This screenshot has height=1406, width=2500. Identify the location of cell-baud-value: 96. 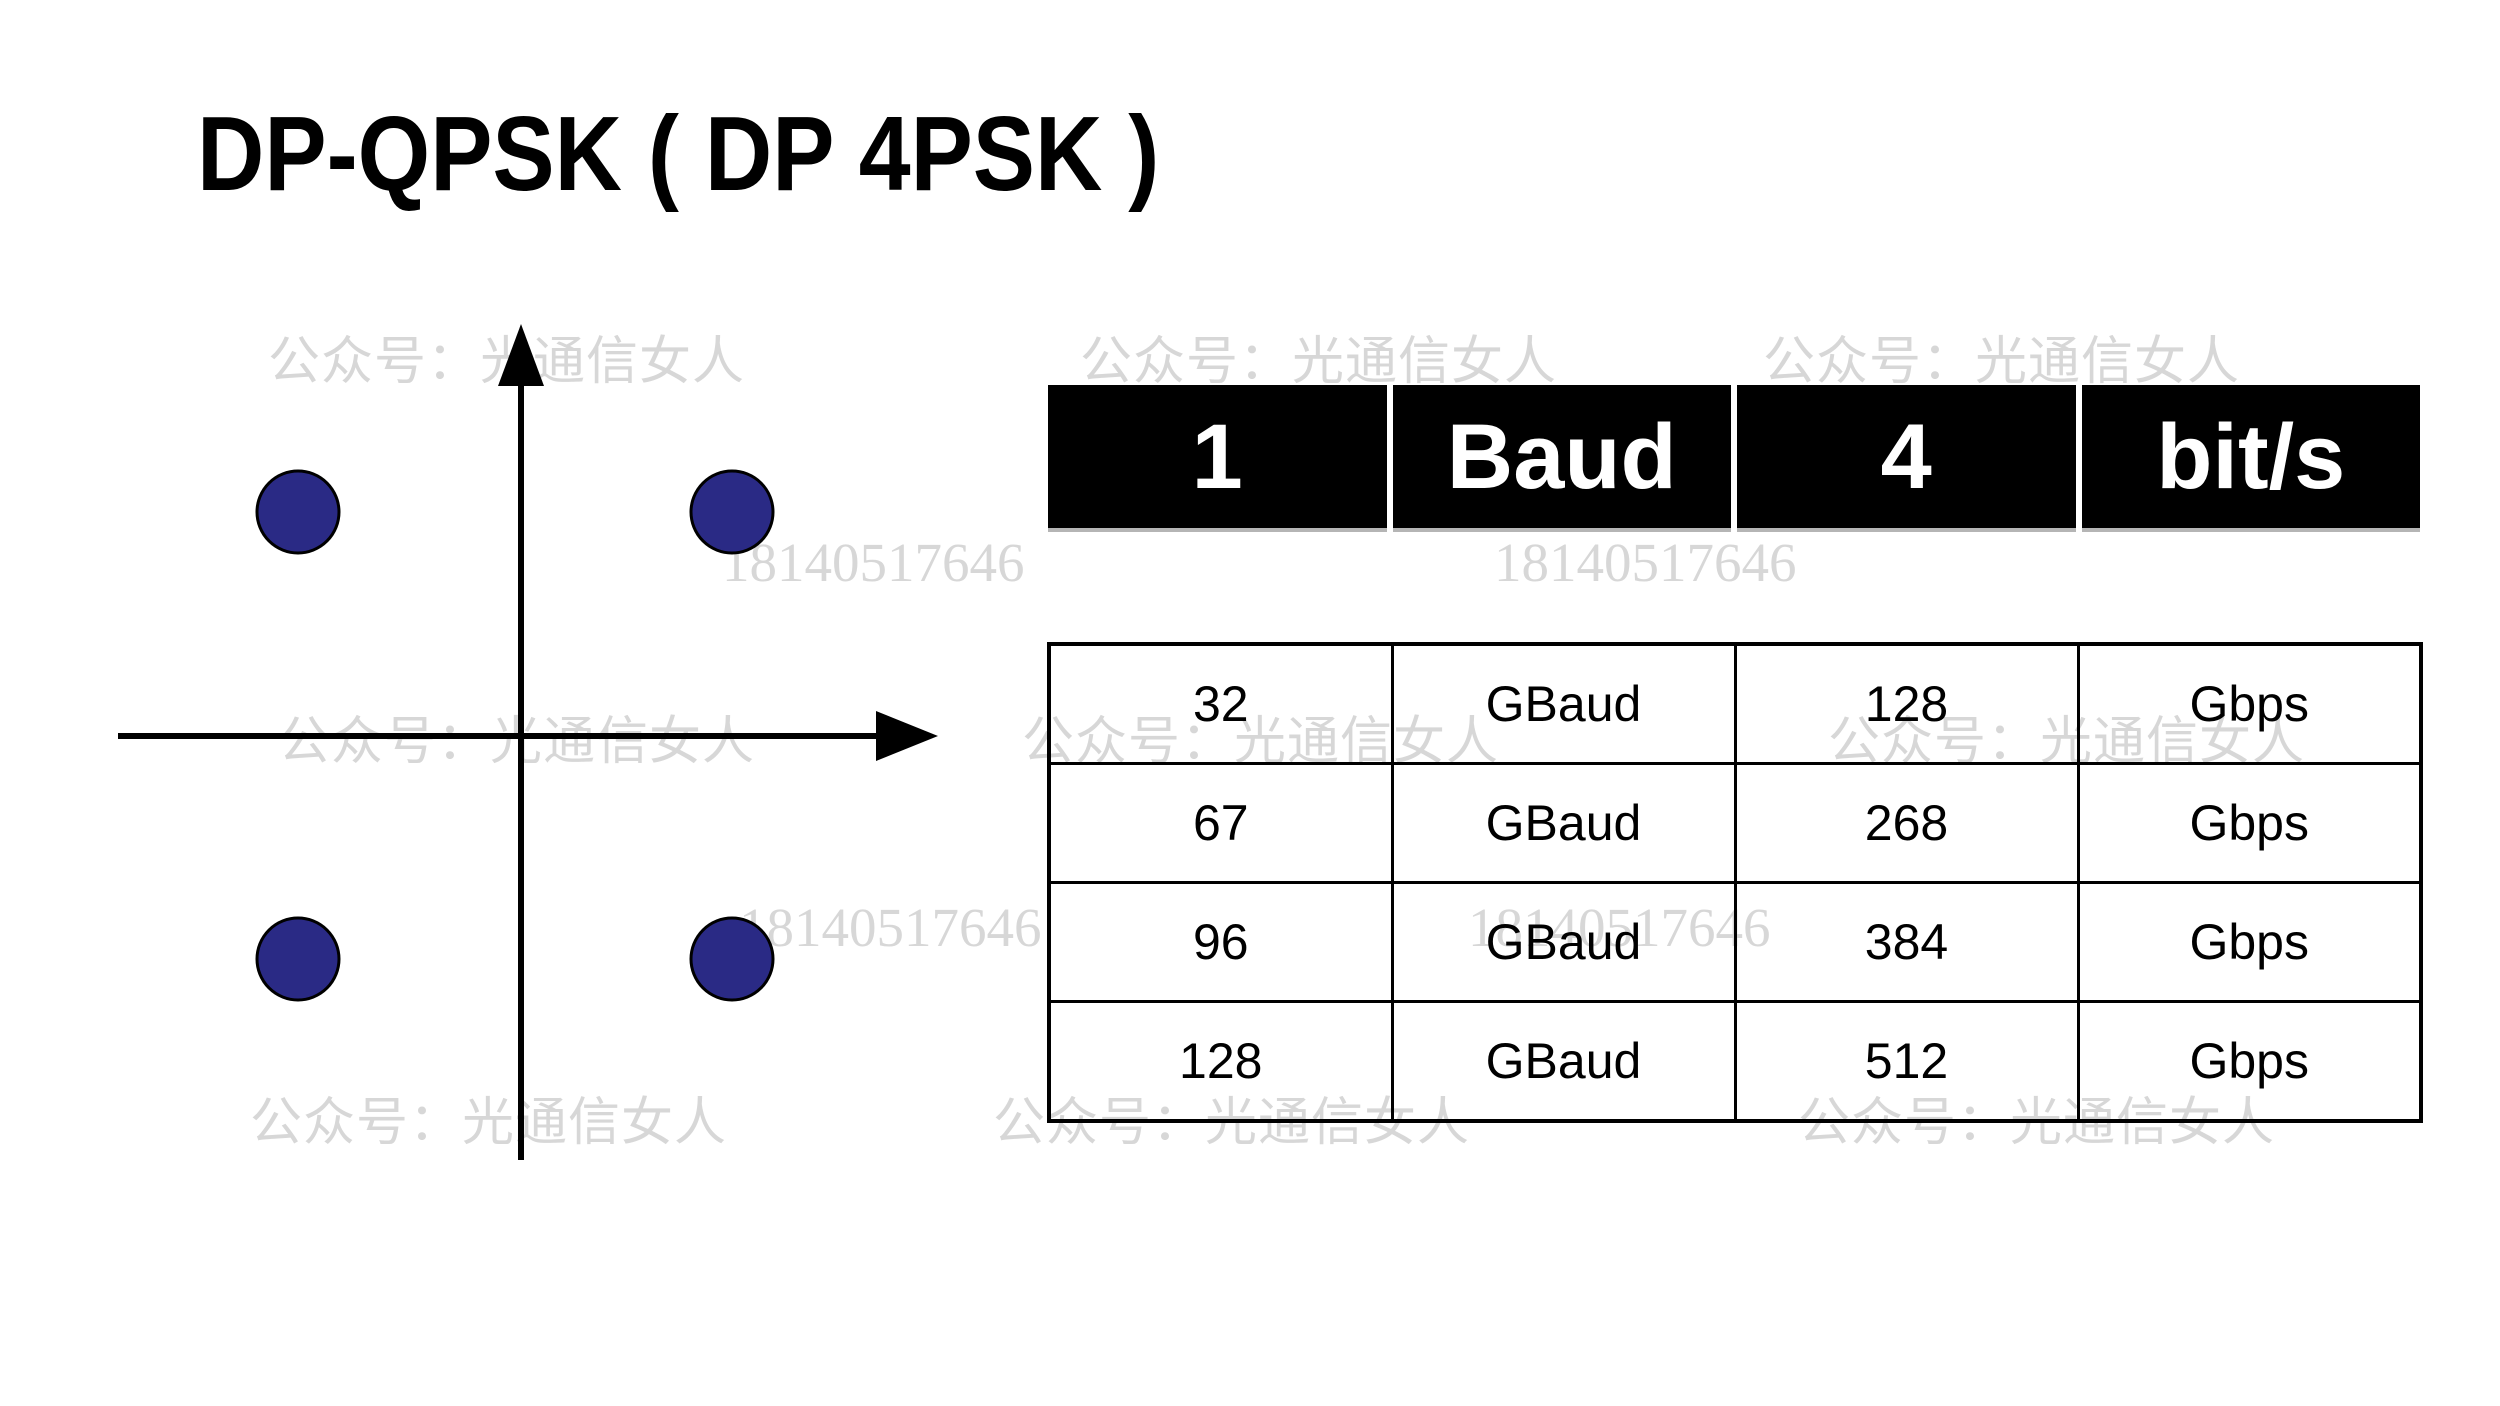
(1220, 942).